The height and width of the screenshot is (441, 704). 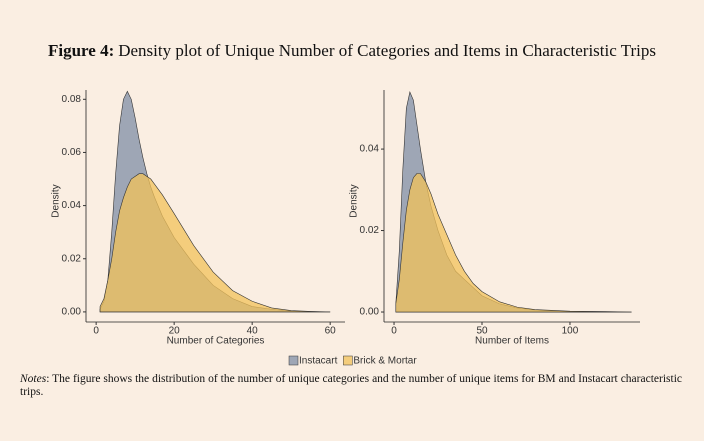 What do you see at coordinates (331, 331) in the screenshot?
I see `x-tick-label: 60` at bounding box center [331, 331].